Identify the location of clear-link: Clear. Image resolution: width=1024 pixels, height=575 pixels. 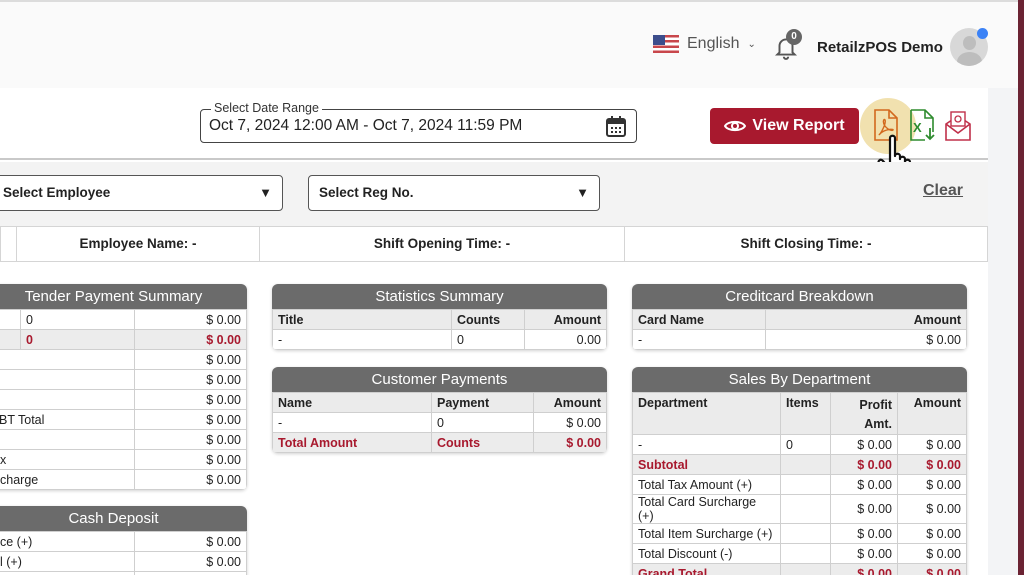
(943, 190).